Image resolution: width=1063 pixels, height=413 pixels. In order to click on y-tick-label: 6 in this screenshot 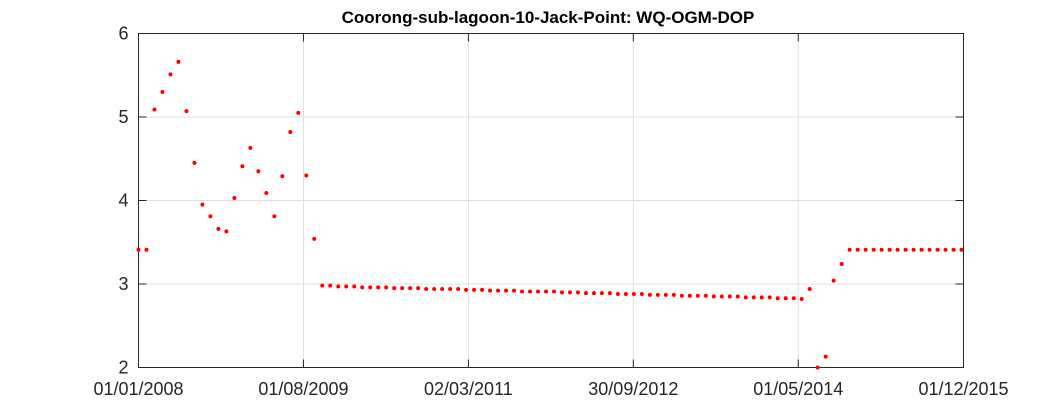, I will do `click(123, 34)`.